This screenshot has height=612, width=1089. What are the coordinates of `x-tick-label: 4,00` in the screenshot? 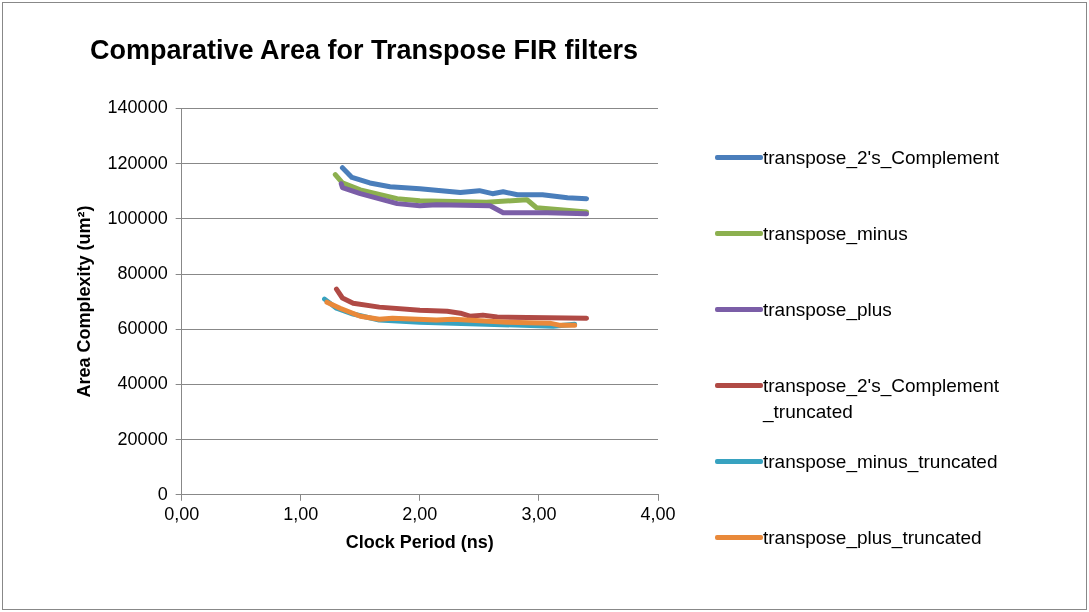 It's located at (658, 513).